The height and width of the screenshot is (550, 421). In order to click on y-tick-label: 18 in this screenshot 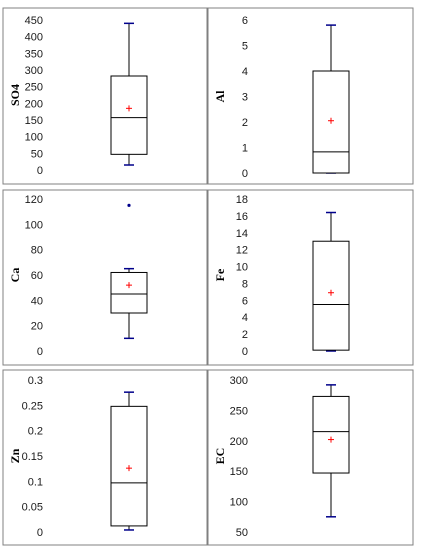, I will do `click(242, 200)`.